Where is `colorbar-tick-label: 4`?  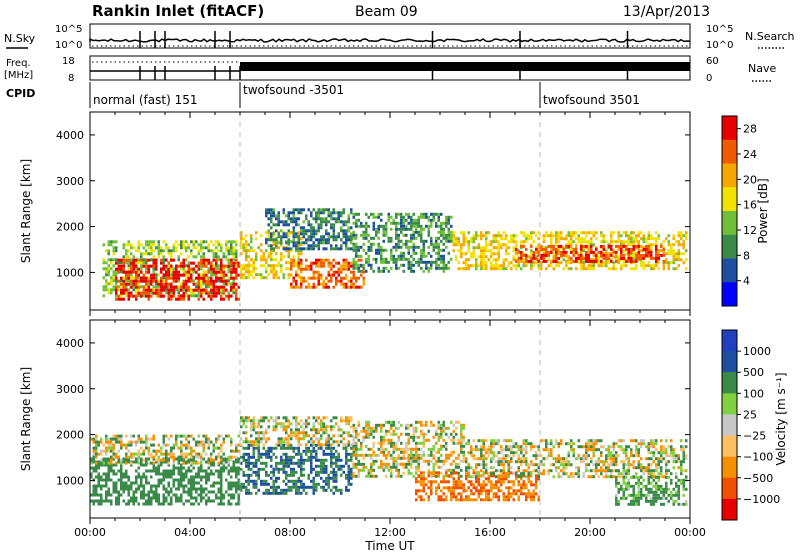 colorbar-tick-label: 4 is located at coordinates (746, 281).